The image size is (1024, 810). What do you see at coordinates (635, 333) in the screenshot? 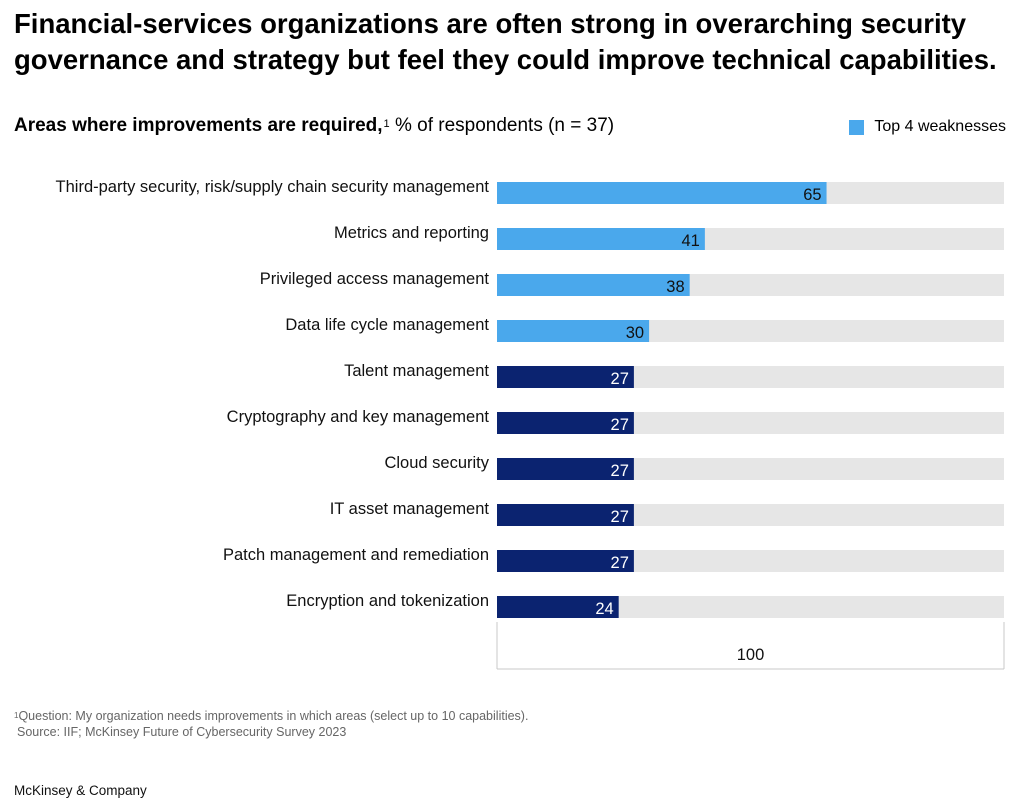
I see `value-label: 30` at bounding box center [635, 333].